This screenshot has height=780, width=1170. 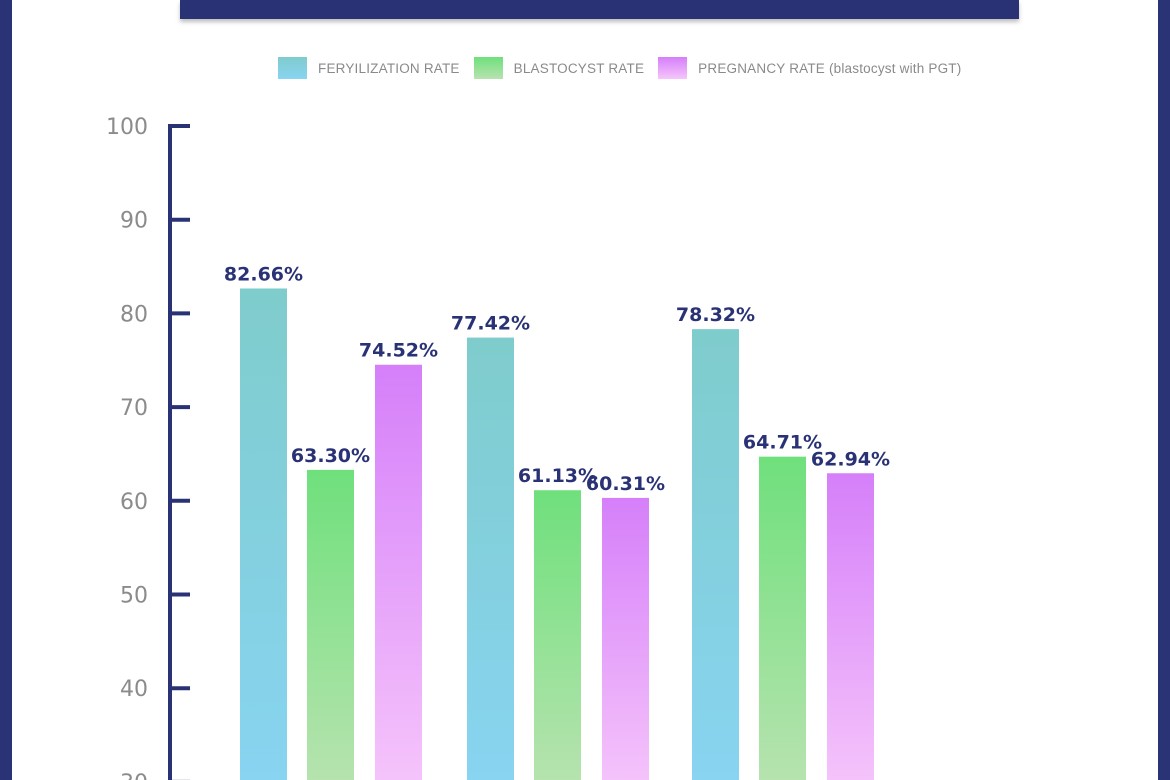 I want to click on legend-swatch-blastocyst, so click(x=488, y=68).